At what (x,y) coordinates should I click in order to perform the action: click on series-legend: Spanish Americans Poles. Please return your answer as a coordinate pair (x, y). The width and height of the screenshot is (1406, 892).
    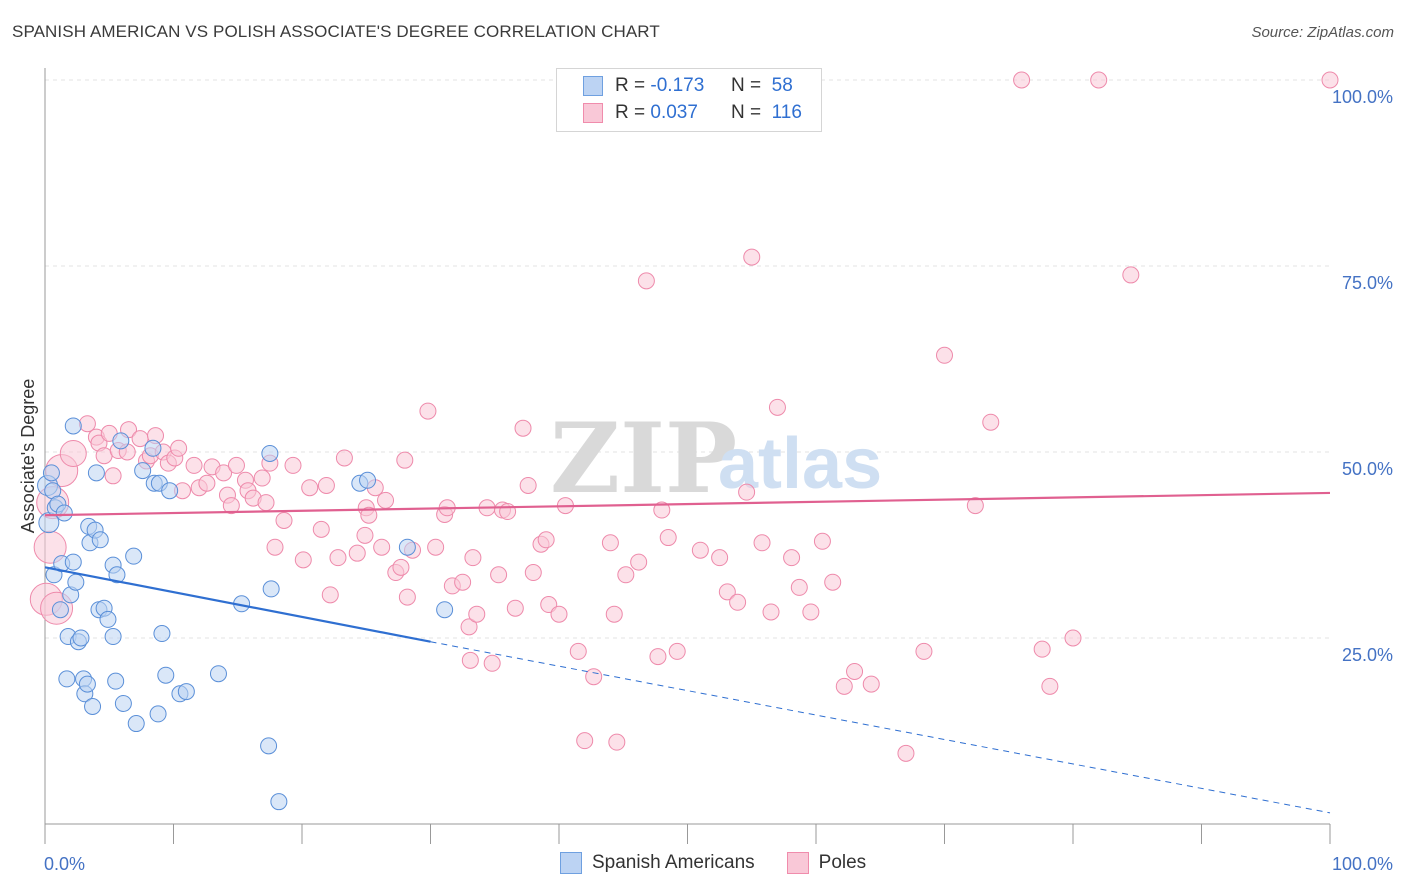
    Looking at the image, I should click on (729, 863).